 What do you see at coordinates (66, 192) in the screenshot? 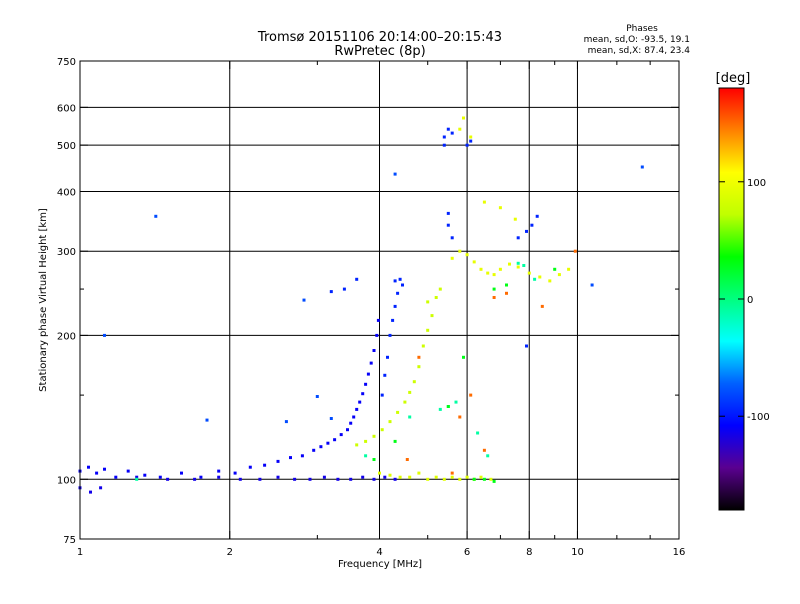
I see `y-tick-label: 400` at bounding box center [66, 192].